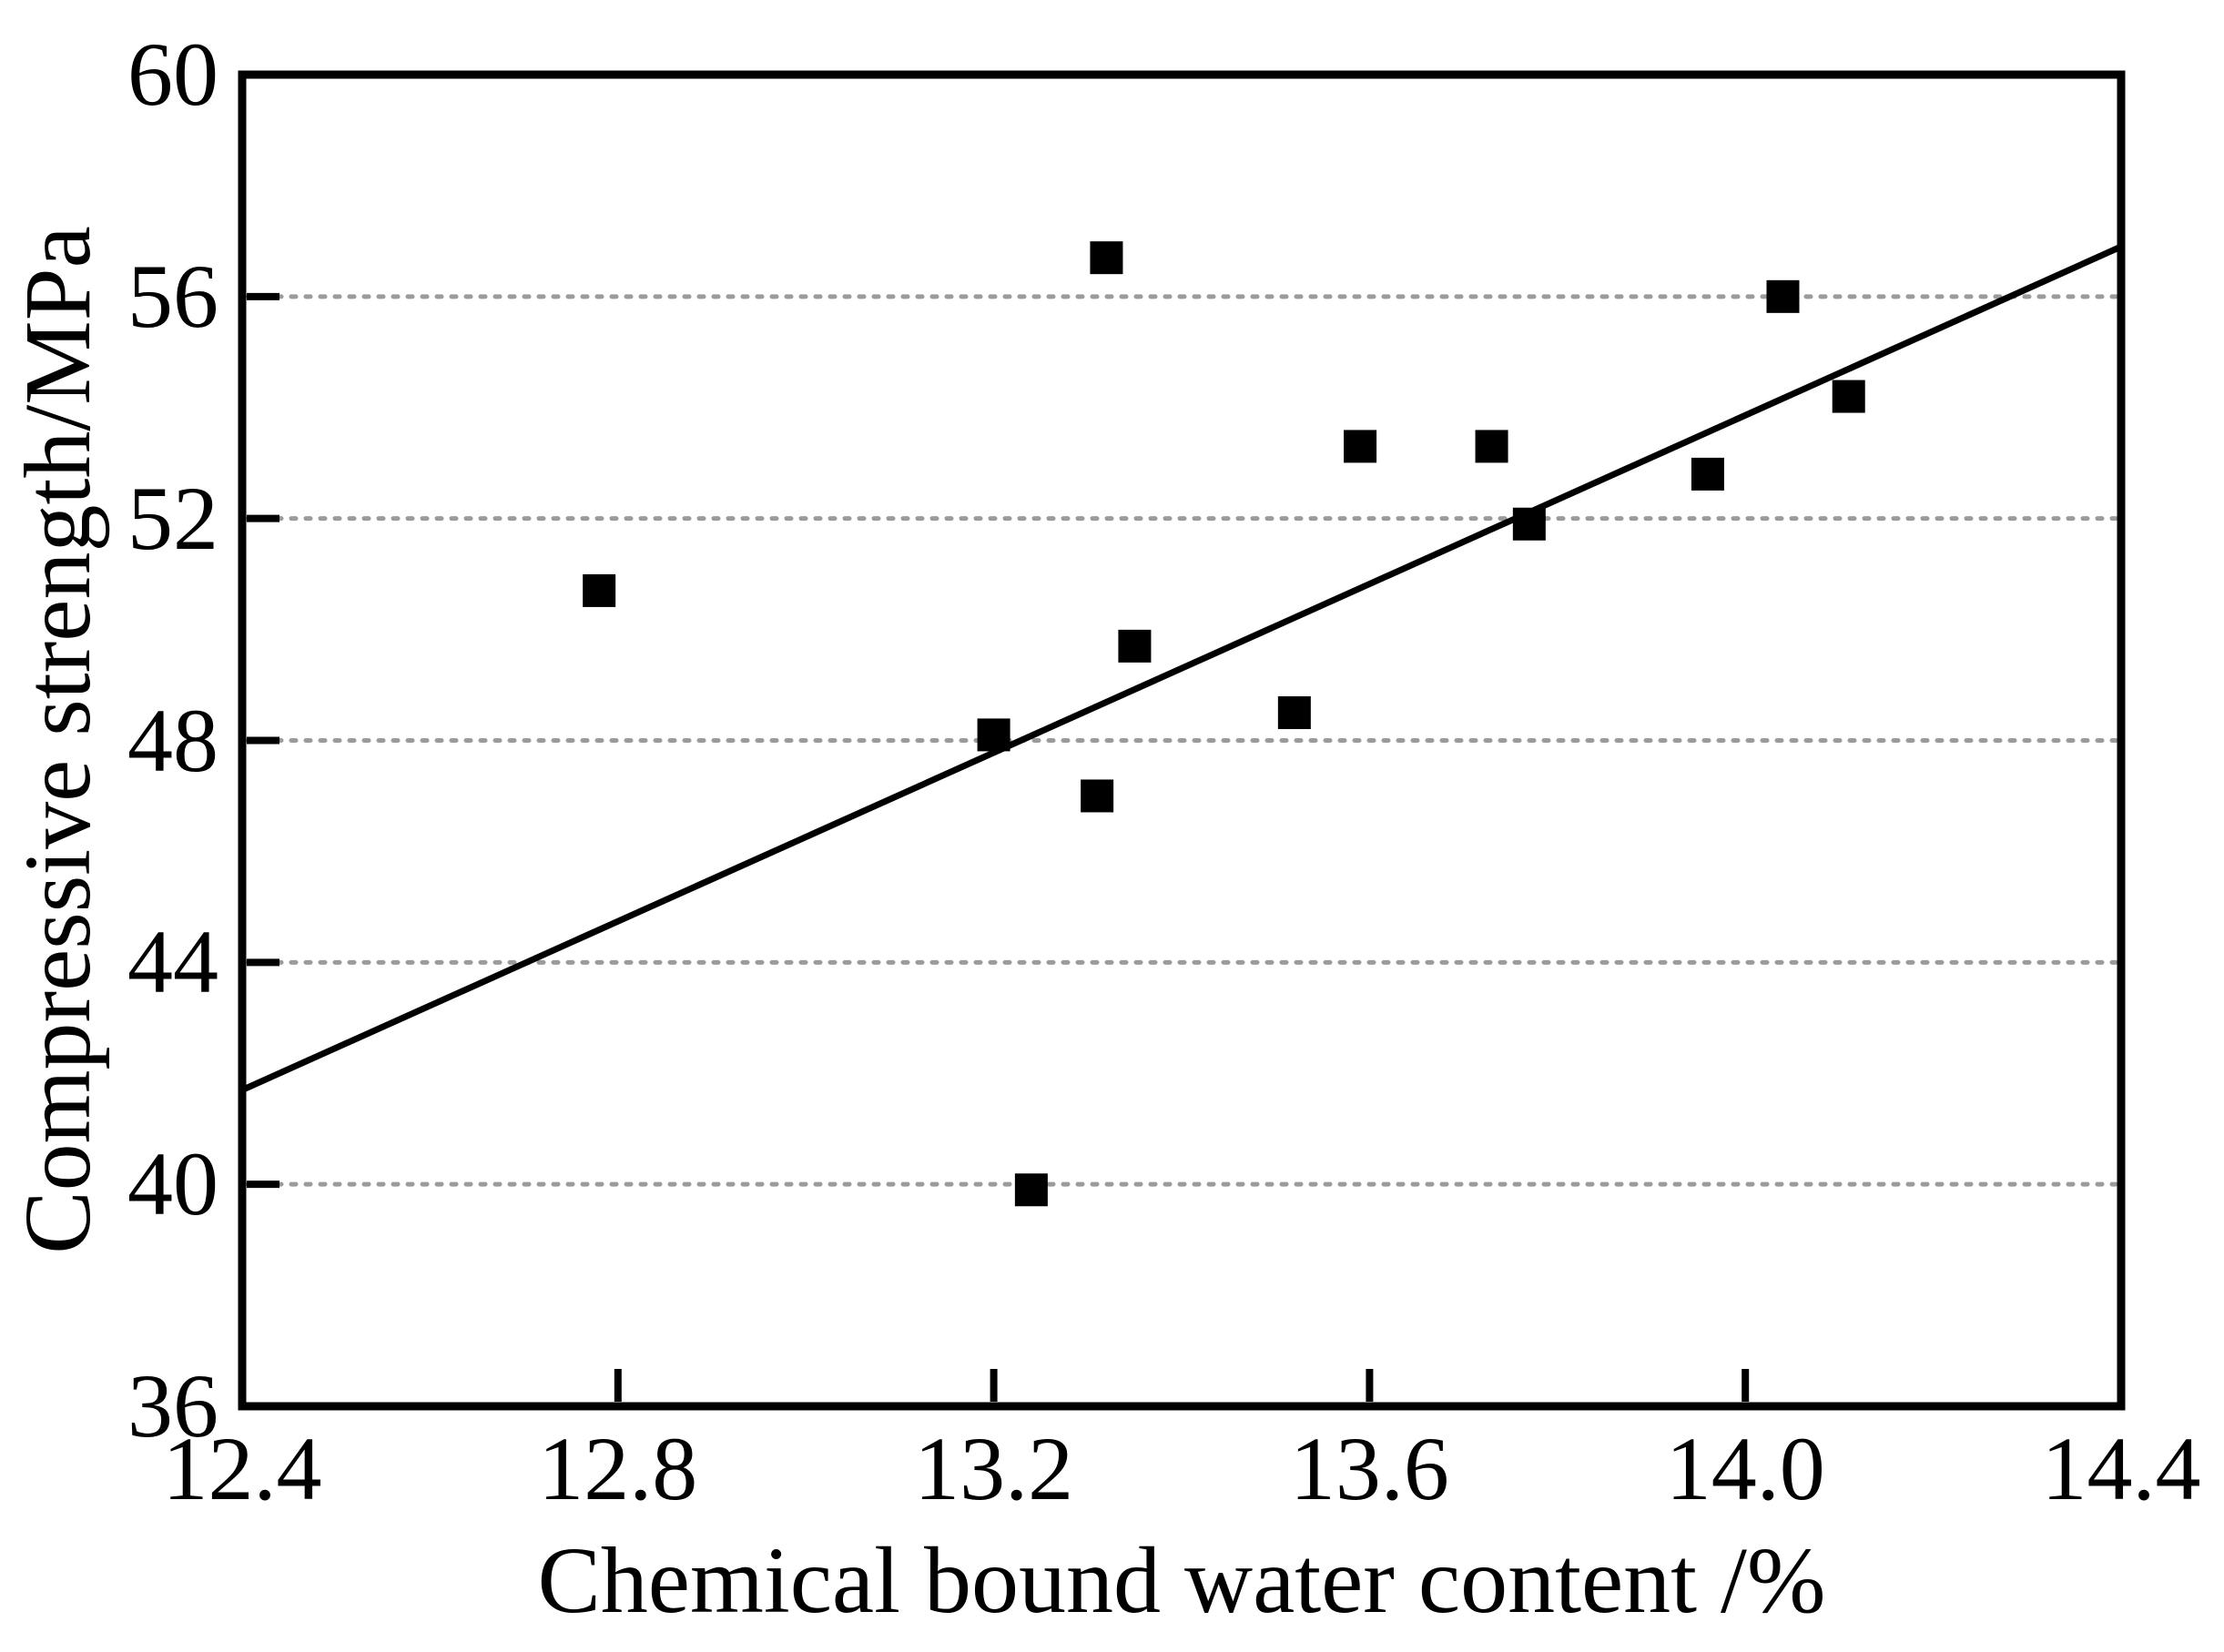 Image resolution: width=2224 pixels, height=1652 pixels. I want to click on x-axis-title: Chemical bound water content /%, so click(1181, 1581).